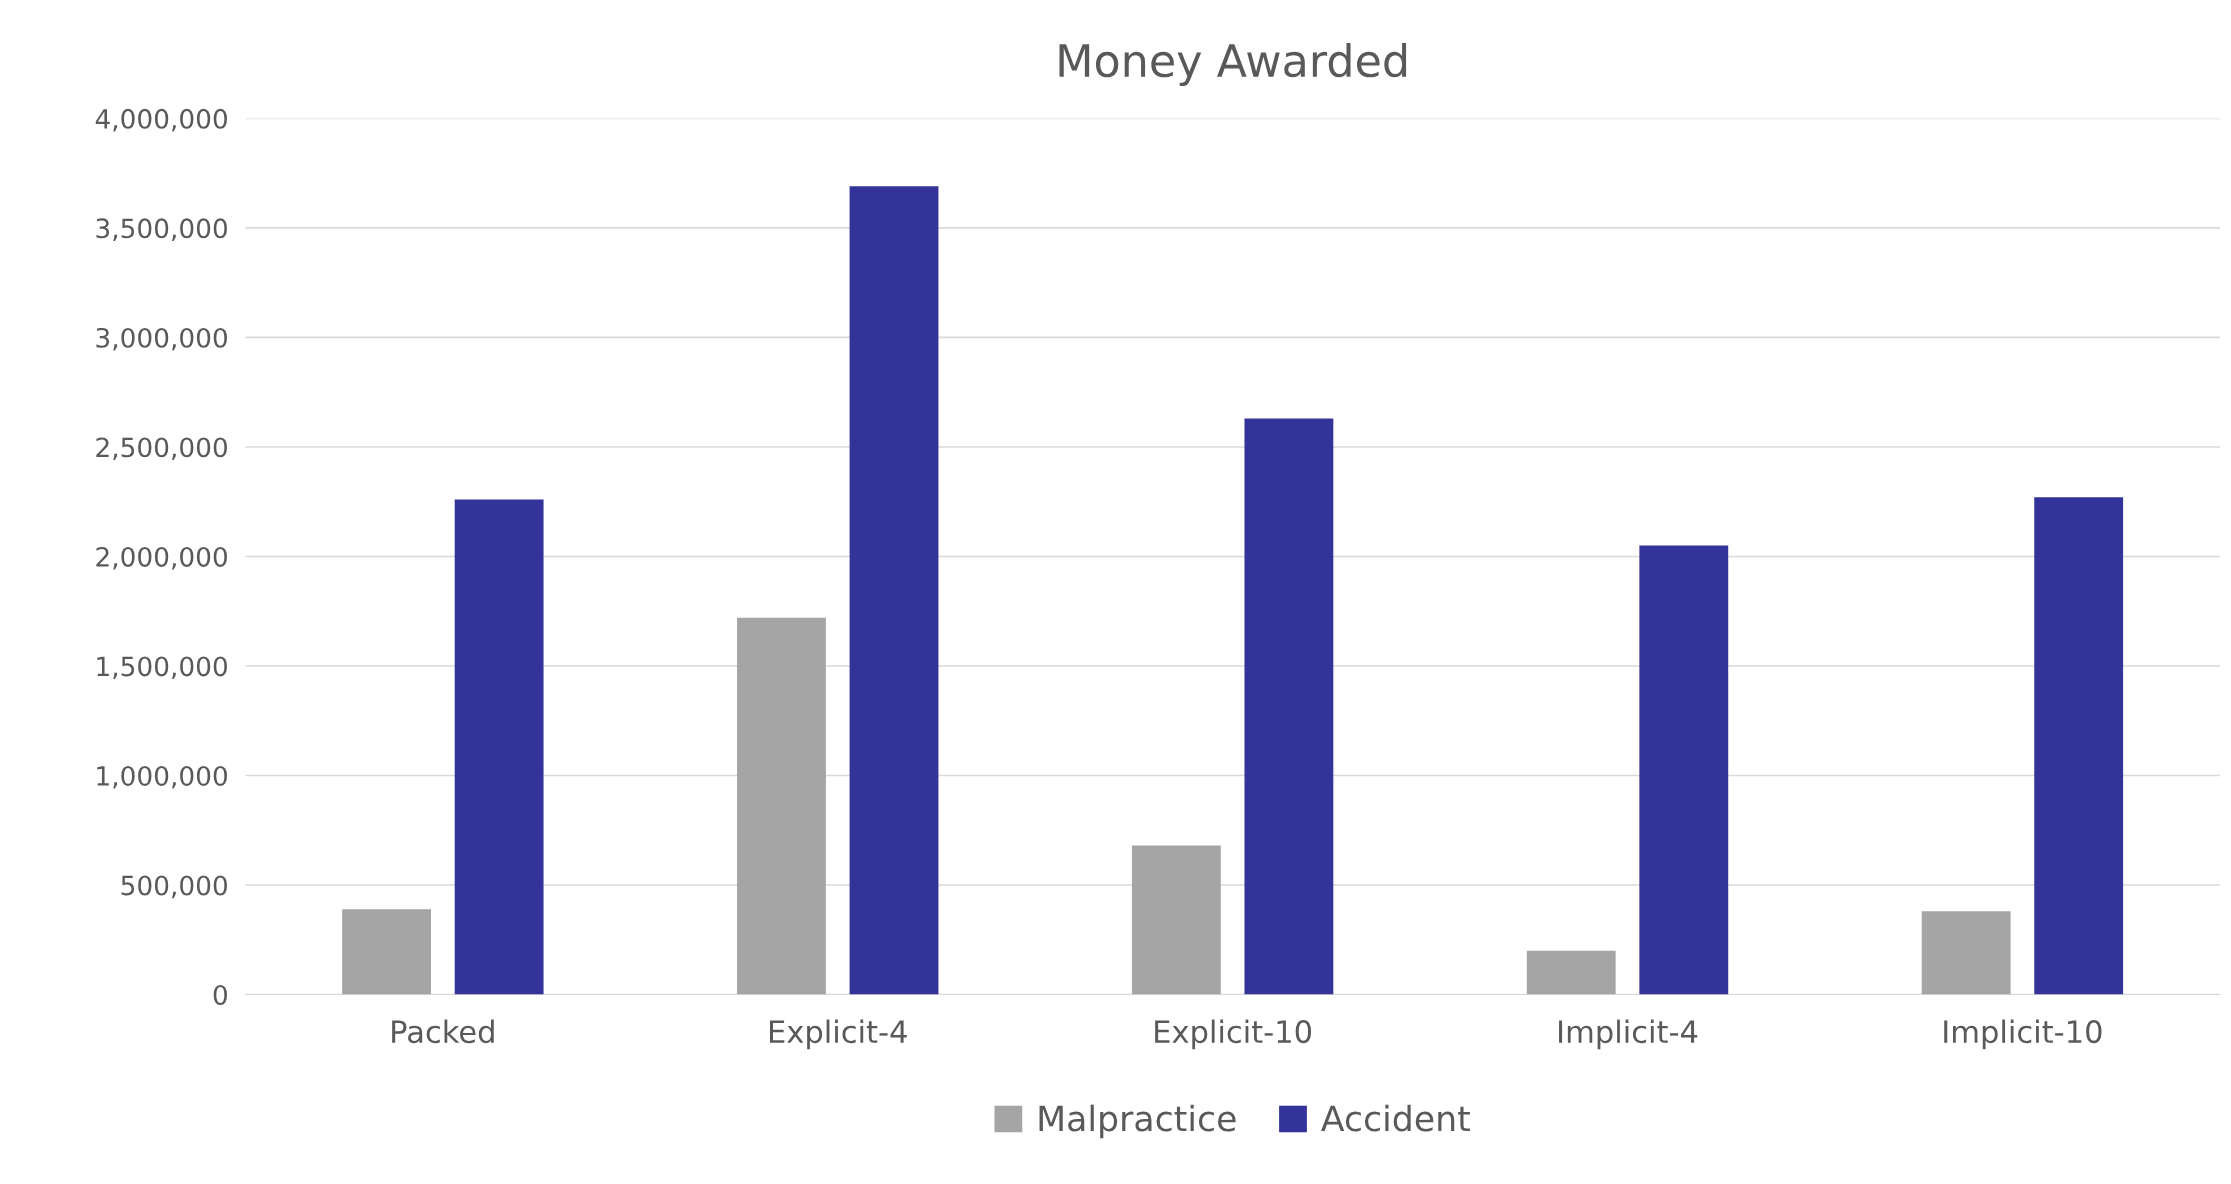  What do you see at coordinates (174, 887) in the screenshot?
I see `y-tick-label: 500,000` at bounding box center [174, 887].